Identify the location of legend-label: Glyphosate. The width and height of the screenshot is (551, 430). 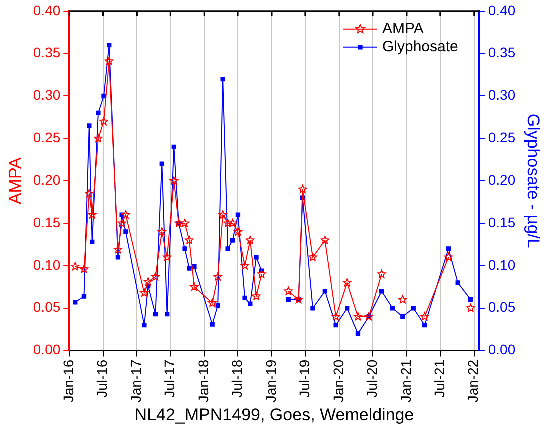
(420, 47).